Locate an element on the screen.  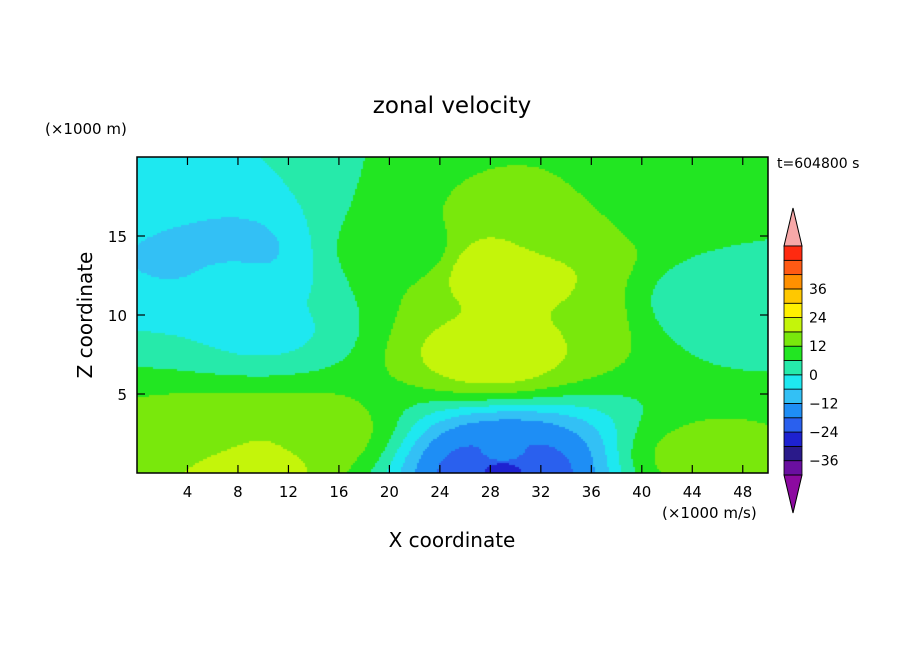
y-tick-label: 5 is located at coordinates (122, 395).